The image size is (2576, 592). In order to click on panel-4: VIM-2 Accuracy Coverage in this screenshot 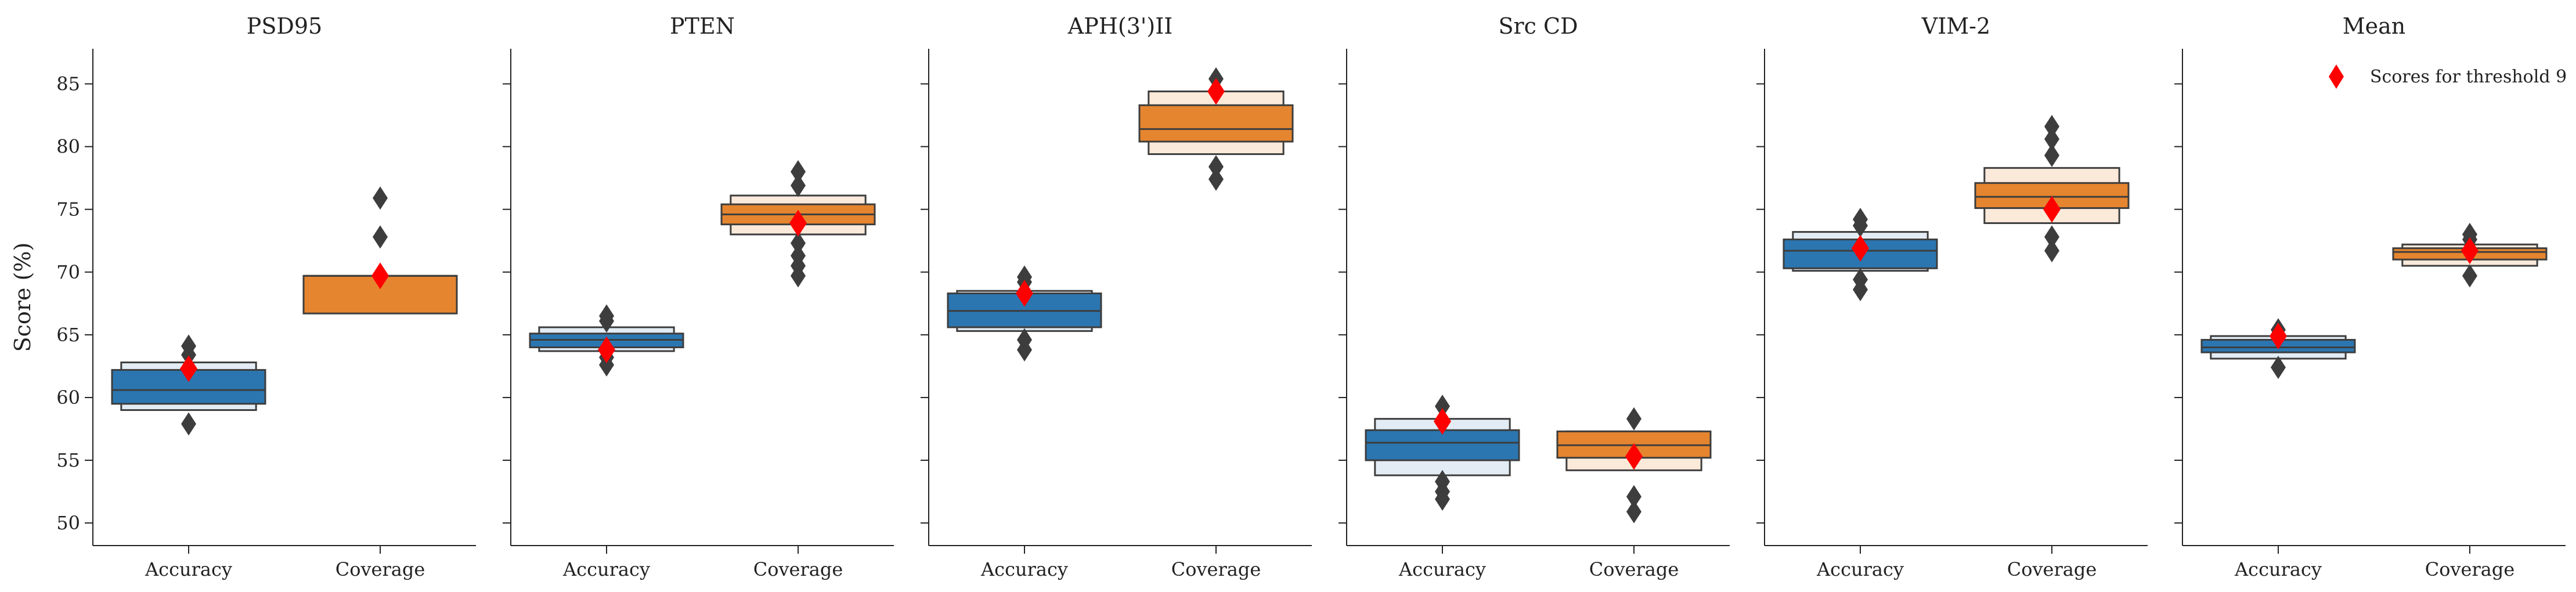, I will do `click(1952, 297)`.